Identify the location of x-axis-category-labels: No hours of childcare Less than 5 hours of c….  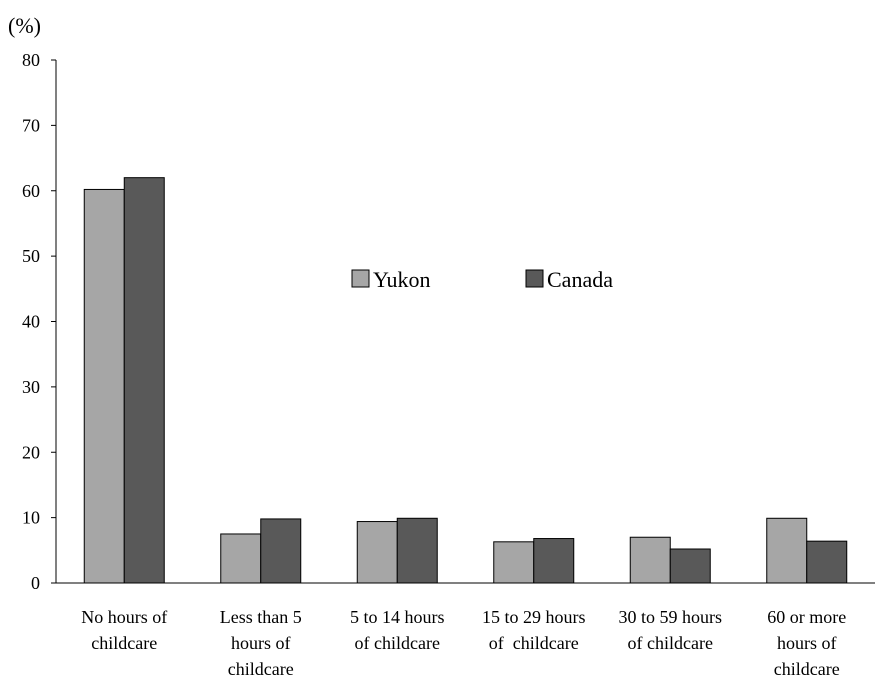
(463, 643).